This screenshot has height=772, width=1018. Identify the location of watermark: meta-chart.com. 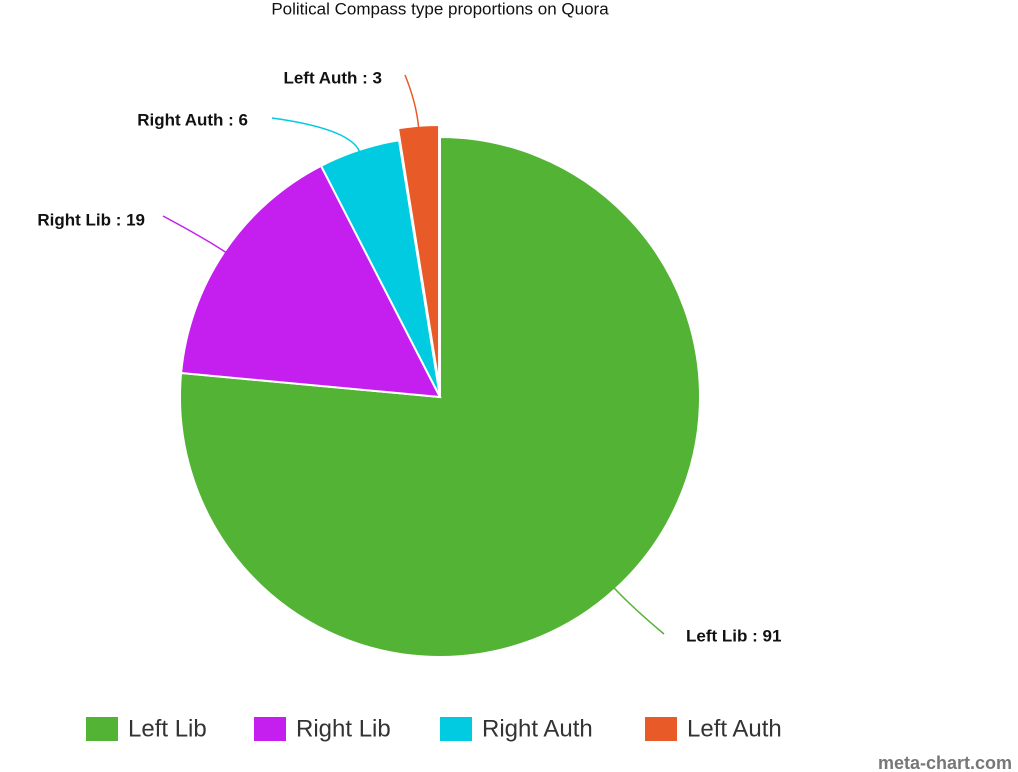
(945, 762).